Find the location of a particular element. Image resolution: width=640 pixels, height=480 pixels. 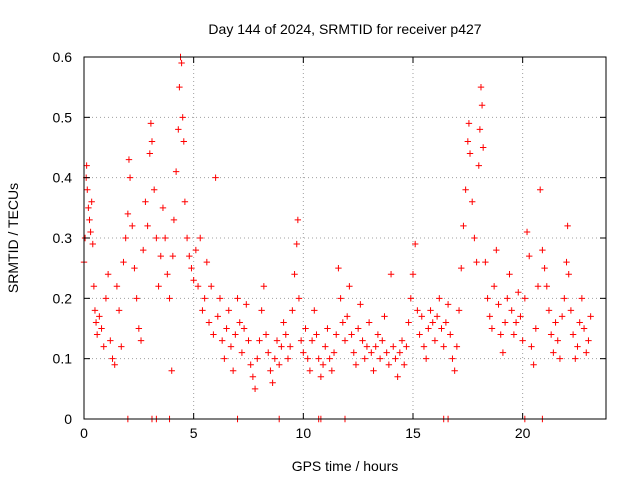

x-tick-label: 20 is located at coordinates (523, 433).